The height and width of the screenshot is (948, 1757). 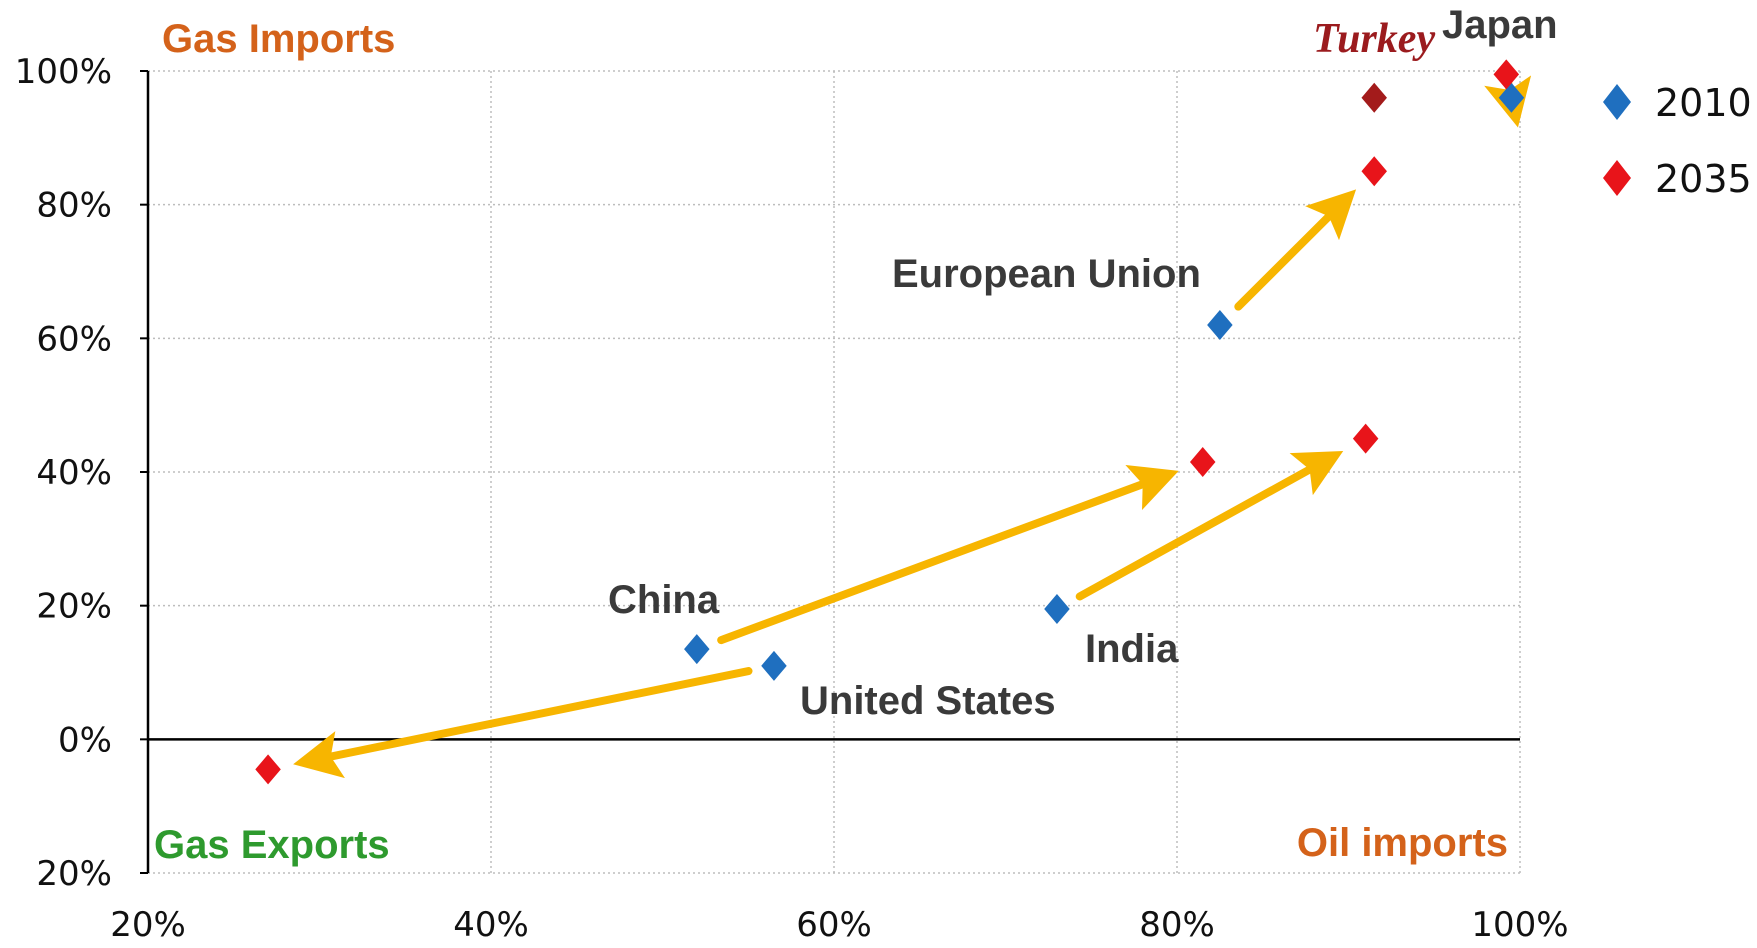 I want to click on marker-european-union-2035, so click(x=1374, y=171).